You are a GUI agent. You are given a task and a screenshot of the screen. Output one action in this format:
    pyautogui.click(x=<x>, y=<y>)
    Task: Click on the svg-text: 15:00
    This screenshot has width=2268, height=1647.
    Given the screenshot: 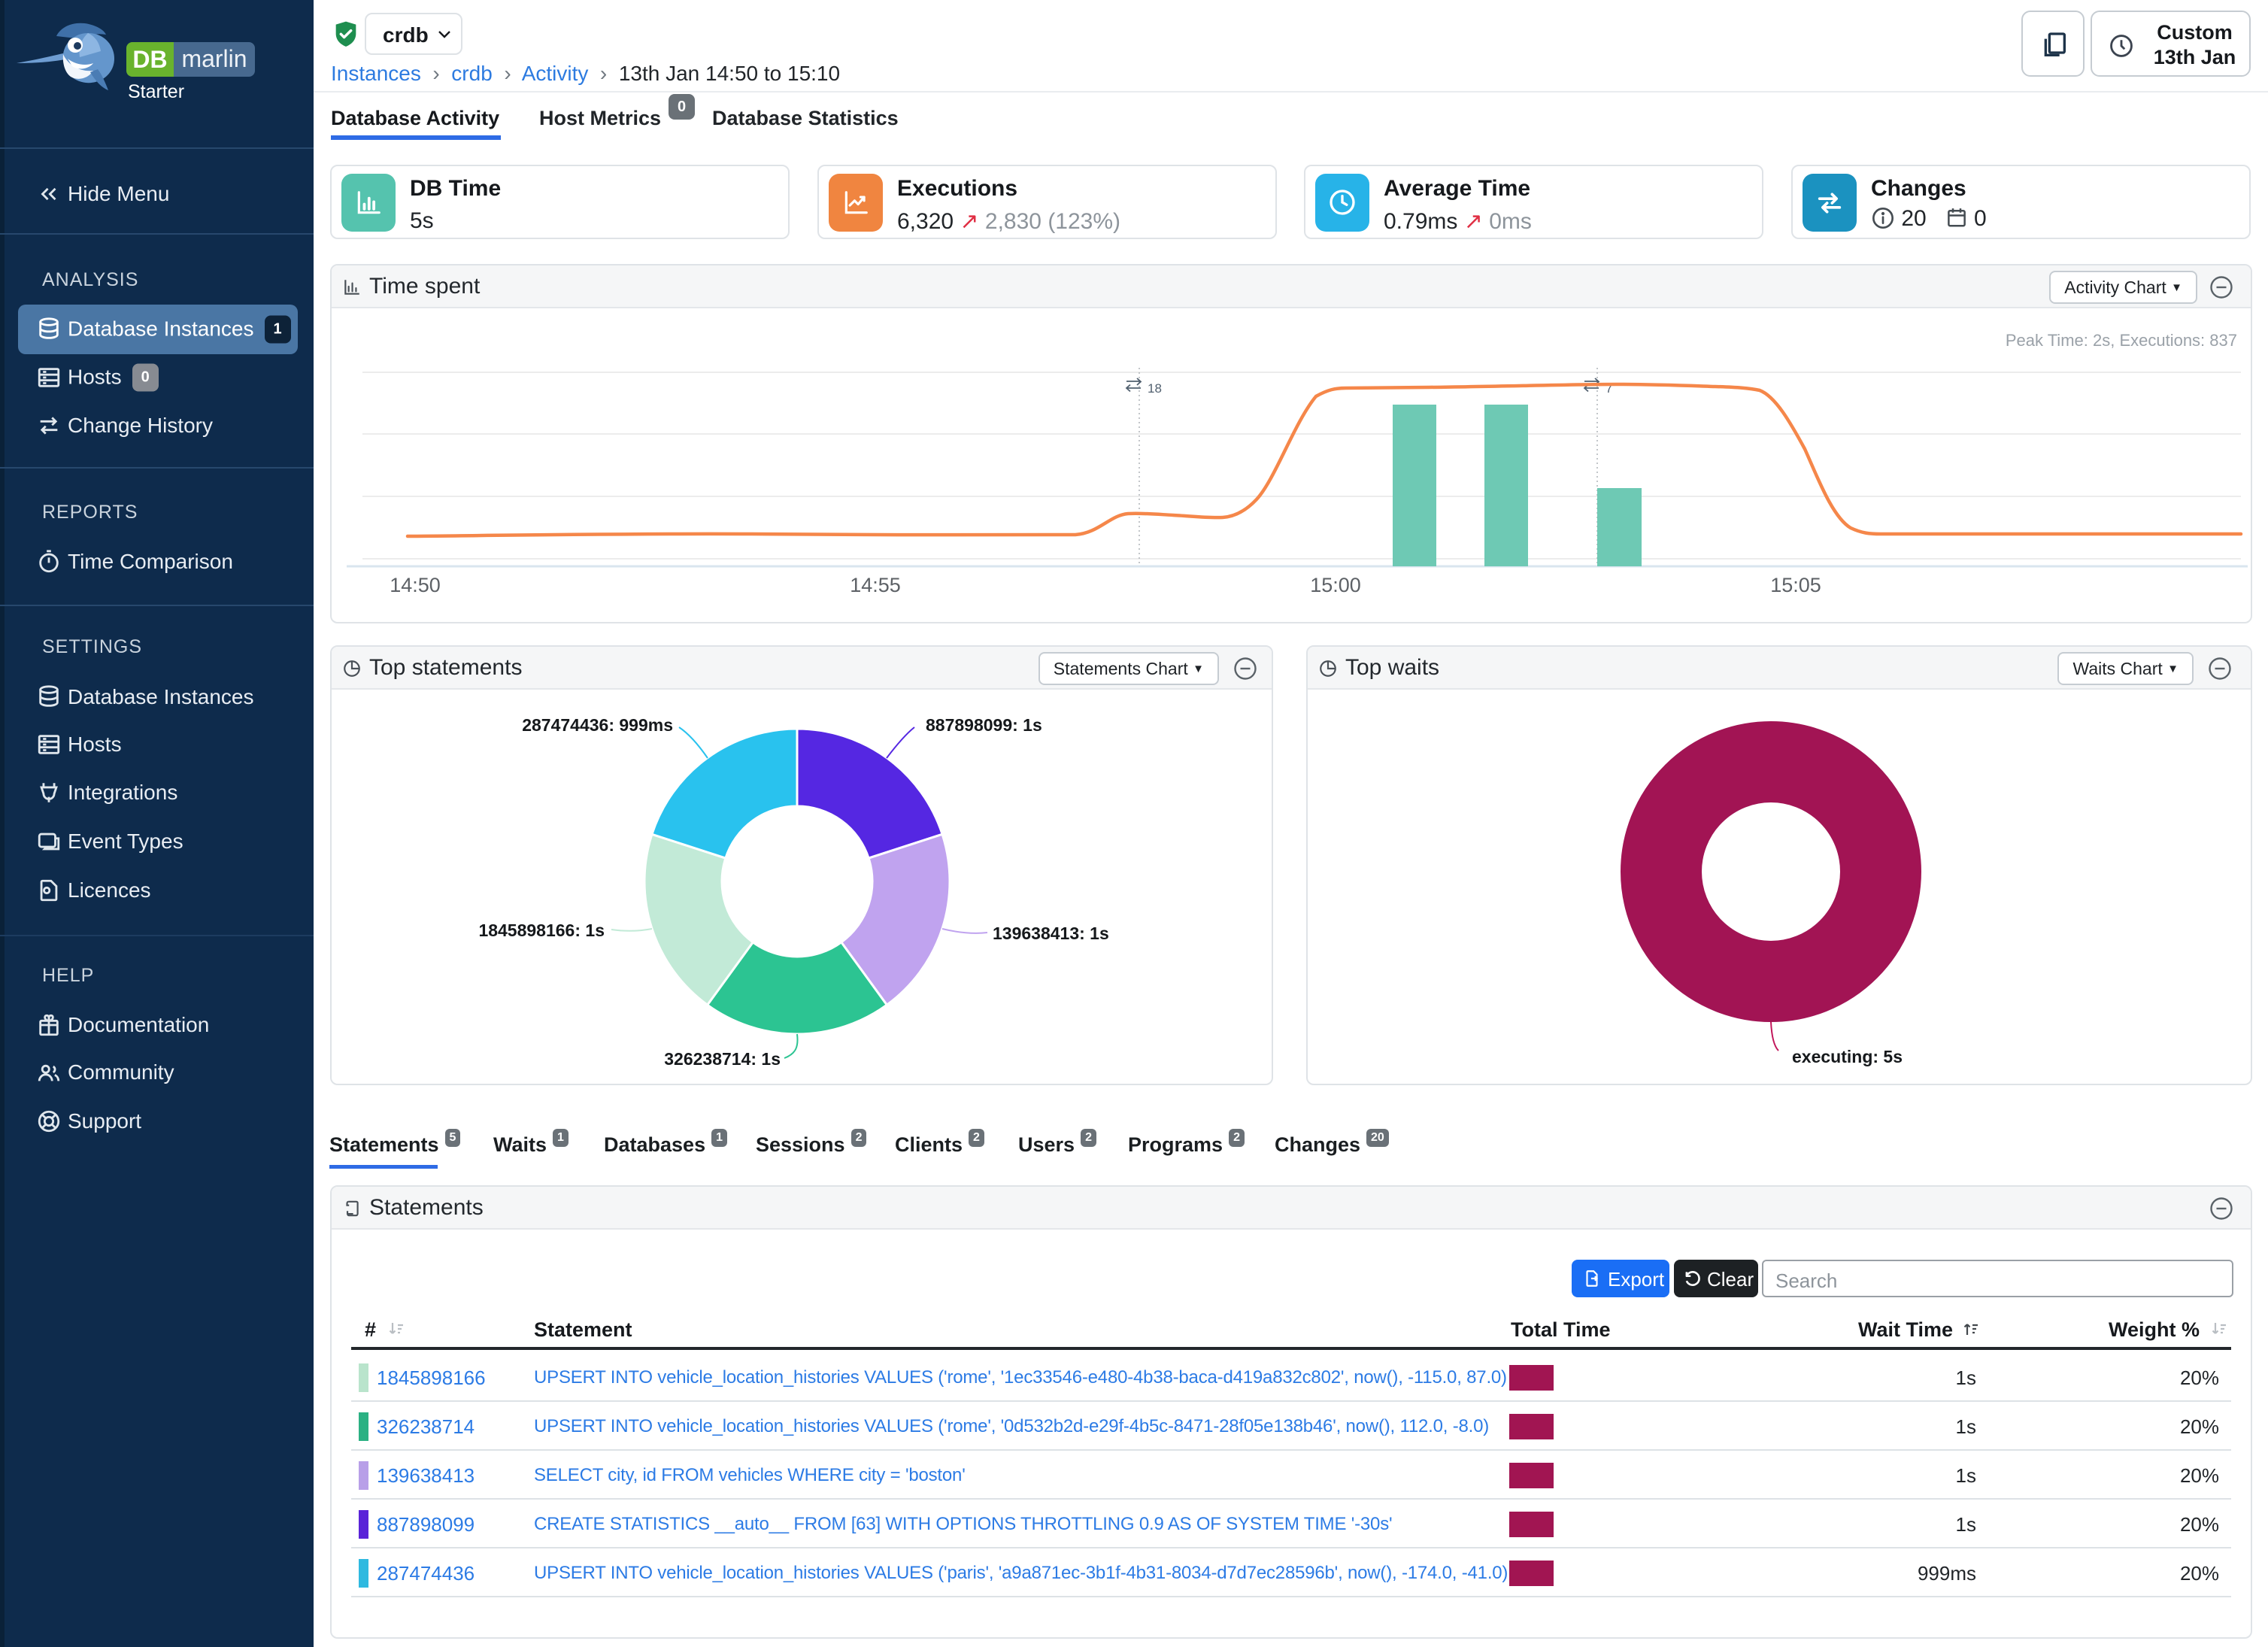 What is the action you would take?
    pyautogui.click(x=1335, y=585)
    